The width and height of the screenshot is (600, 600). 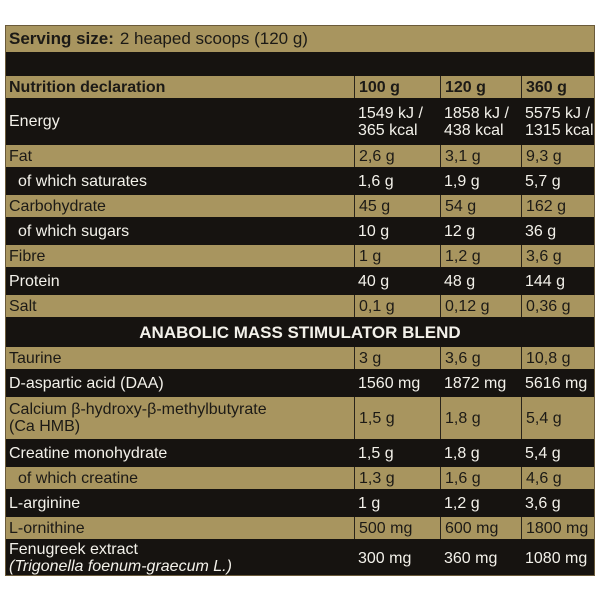 I want to click on header-nutrition-declaration: Nutrition declaration, so click(x=87, y=87).